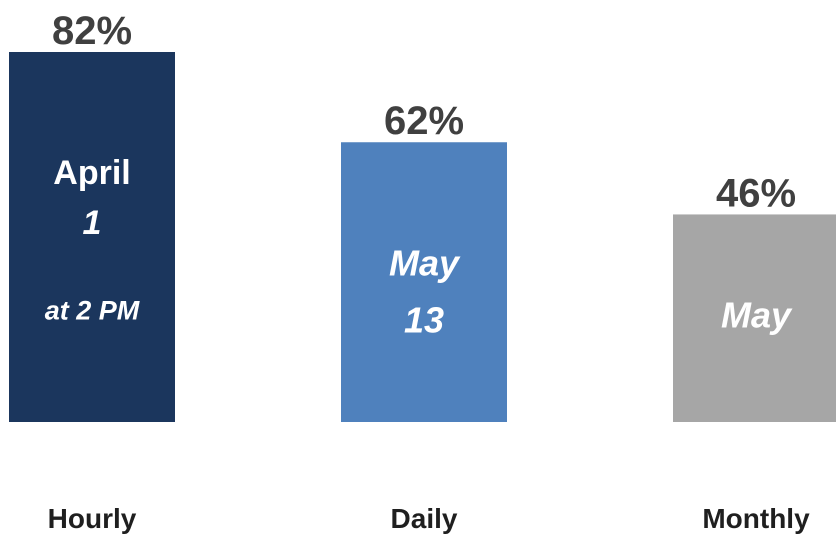 Image resolution: width=836 pixels, height=536 pixels. Describe the element at coordinates (424, 121) in the screenshot. I see `value-label: 62%` at that location.